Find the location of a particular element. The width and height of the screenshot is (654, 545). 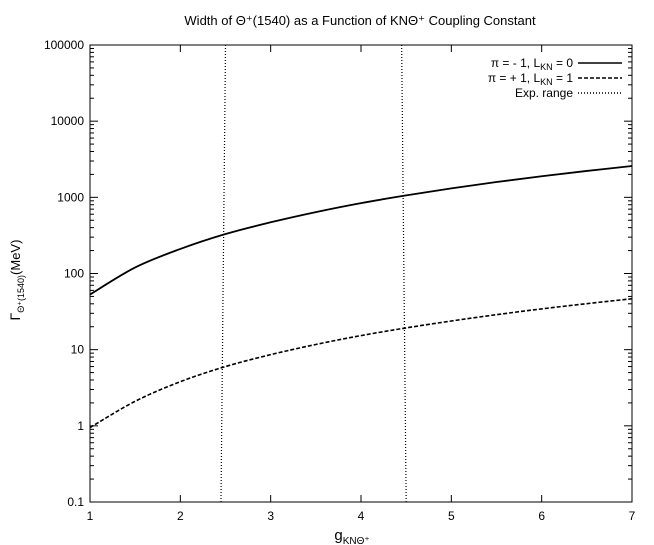

x-tick-label: 4 is located at coordinates (361, 516).